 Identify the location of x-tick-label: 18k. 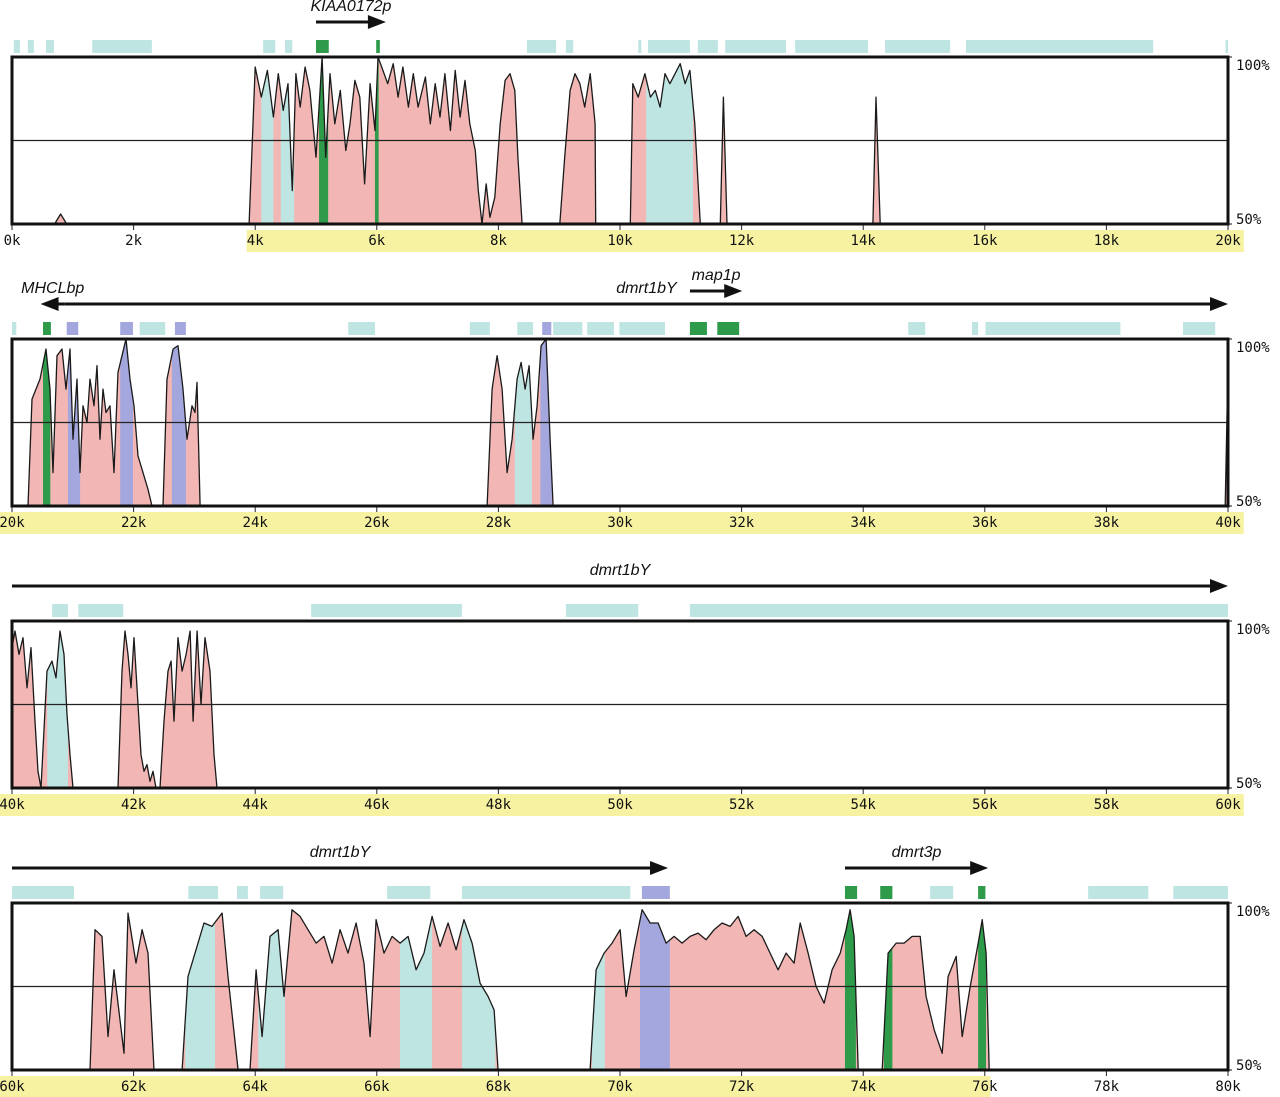
(1107, 241).